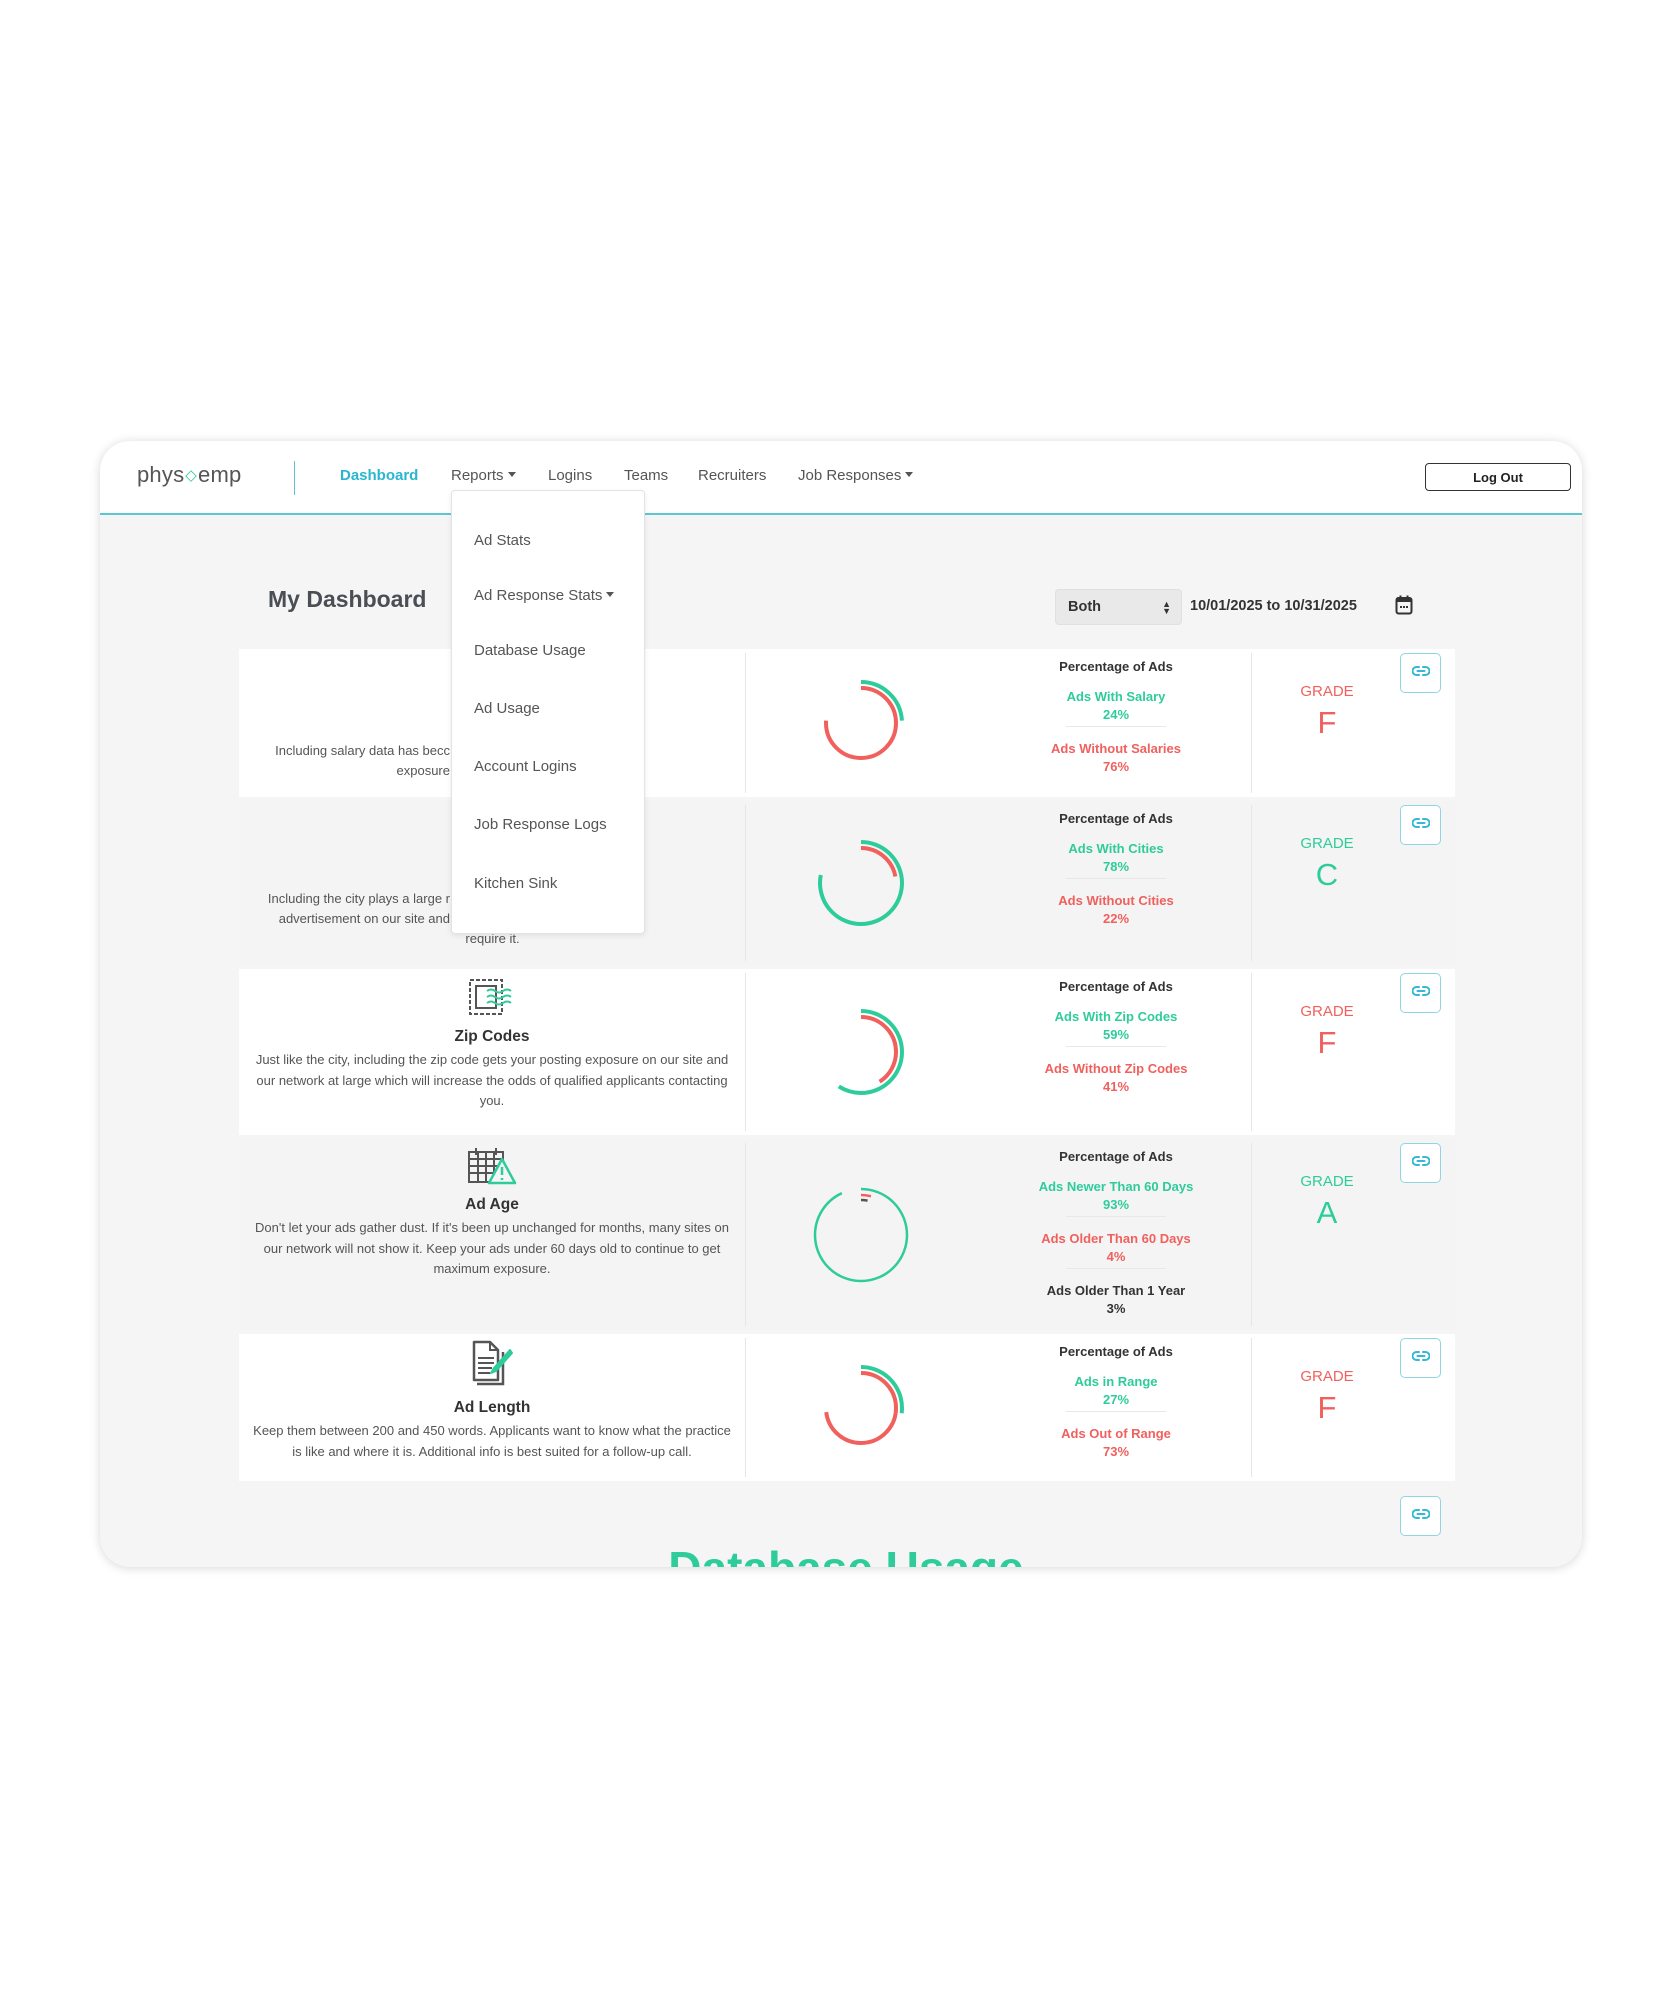 The width and height of the screenshot is (1677, 2003). I want to click on nav-logins: Logins, so click(570, 475).